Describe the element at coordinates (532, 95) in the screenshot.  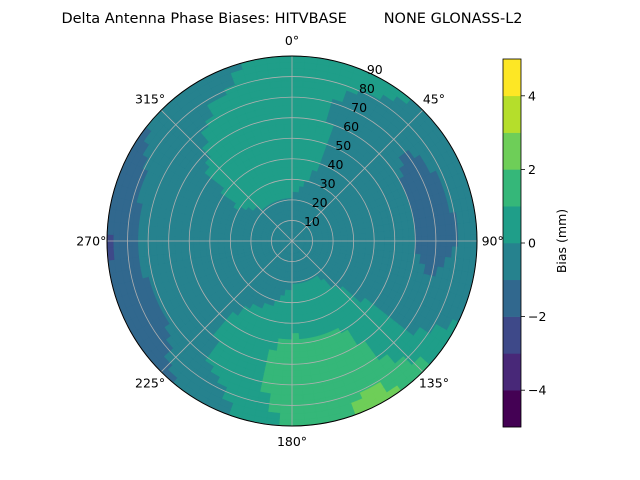
I see `colorbar-tick-label: 4` at that location.